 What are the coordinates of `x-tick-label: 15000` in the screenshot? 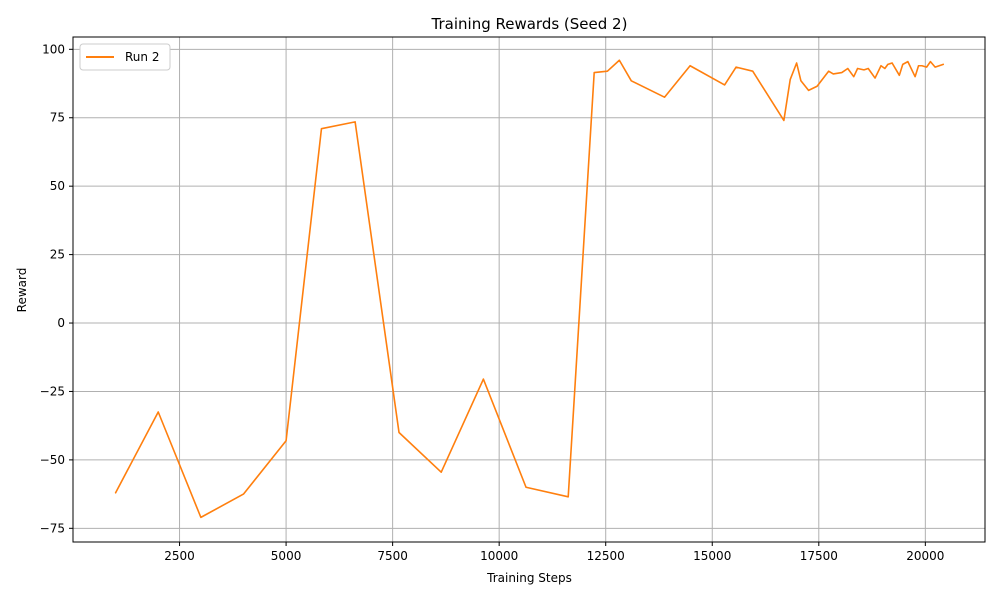 It's located at (712, 556).